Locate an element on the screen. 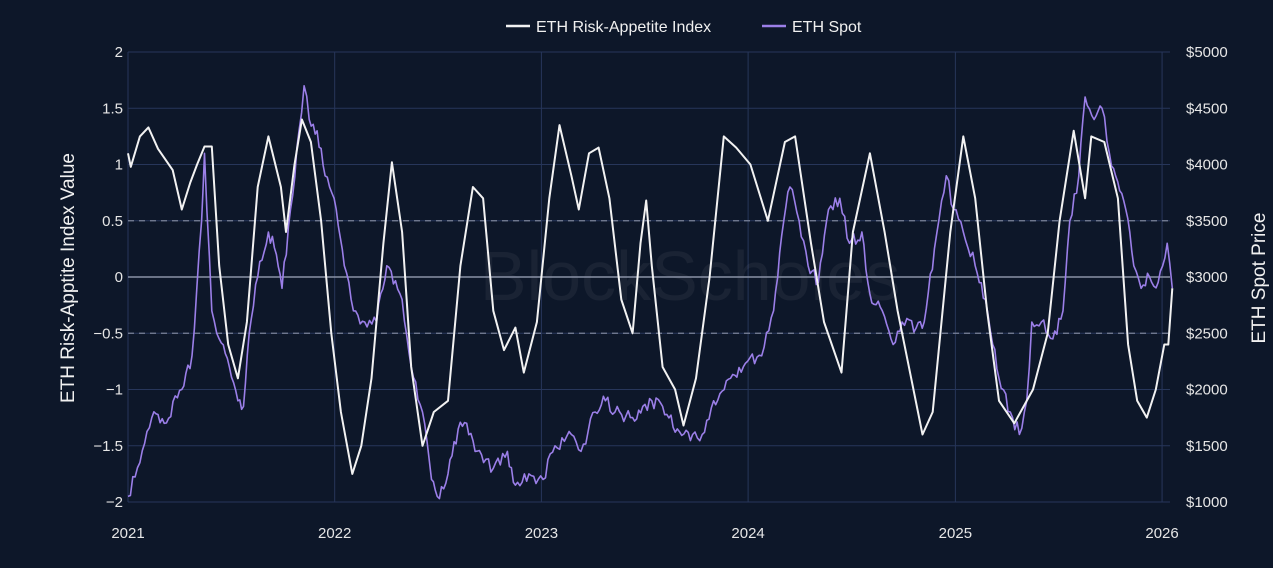 This screenshot has width=1273, height=568. x-tick-label: 2026 is located at coordinates (1161, 533).